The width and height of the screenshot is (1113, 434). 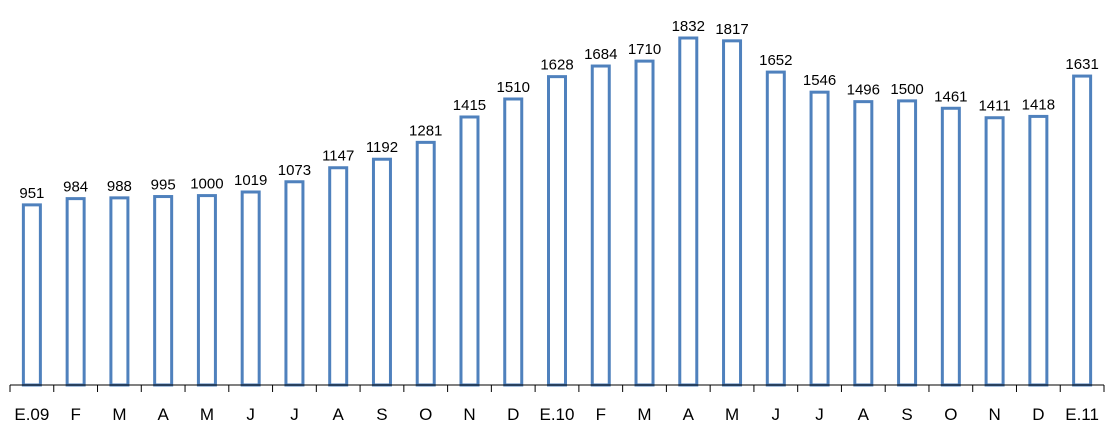 What do you see at coordinates (1082, 414) in the screenshot?
I see `x-tick-label: E.11` at bounding box center [1082, 414].